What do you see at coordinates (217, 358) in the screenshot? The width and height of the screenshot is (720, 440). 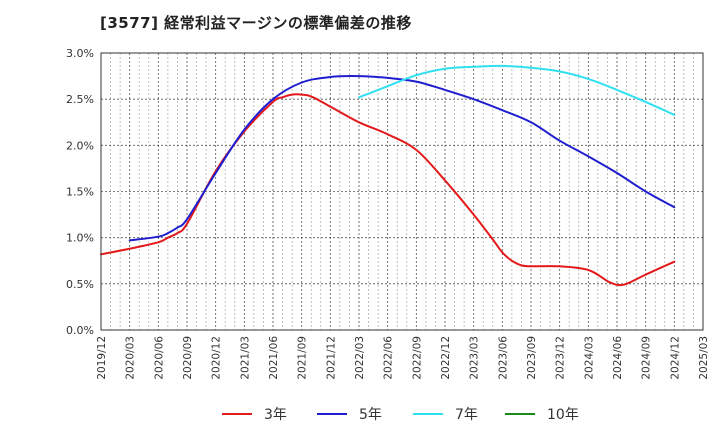 I see `x-tick-label: 2020/12` at bounding box center [217, 358].